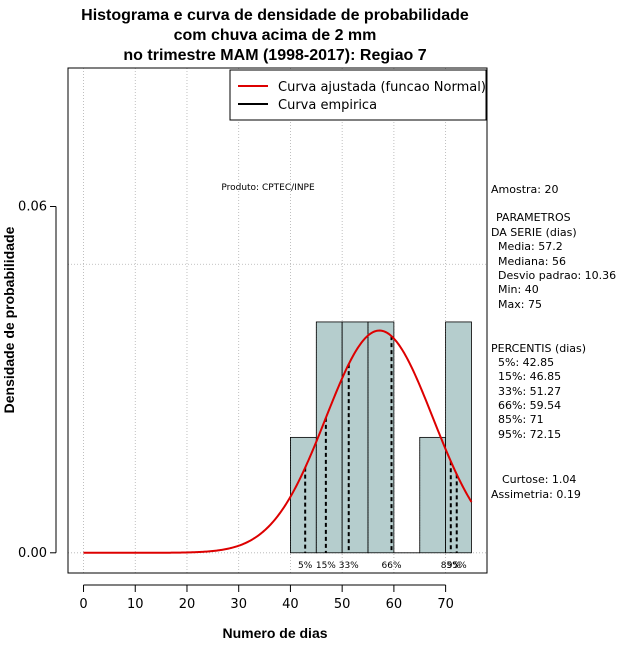 The image size is (640, 660). Describe the element at coordinates (529, 391) in the screenshot. I see `stat-p33: 33%: 51.27` at that location.